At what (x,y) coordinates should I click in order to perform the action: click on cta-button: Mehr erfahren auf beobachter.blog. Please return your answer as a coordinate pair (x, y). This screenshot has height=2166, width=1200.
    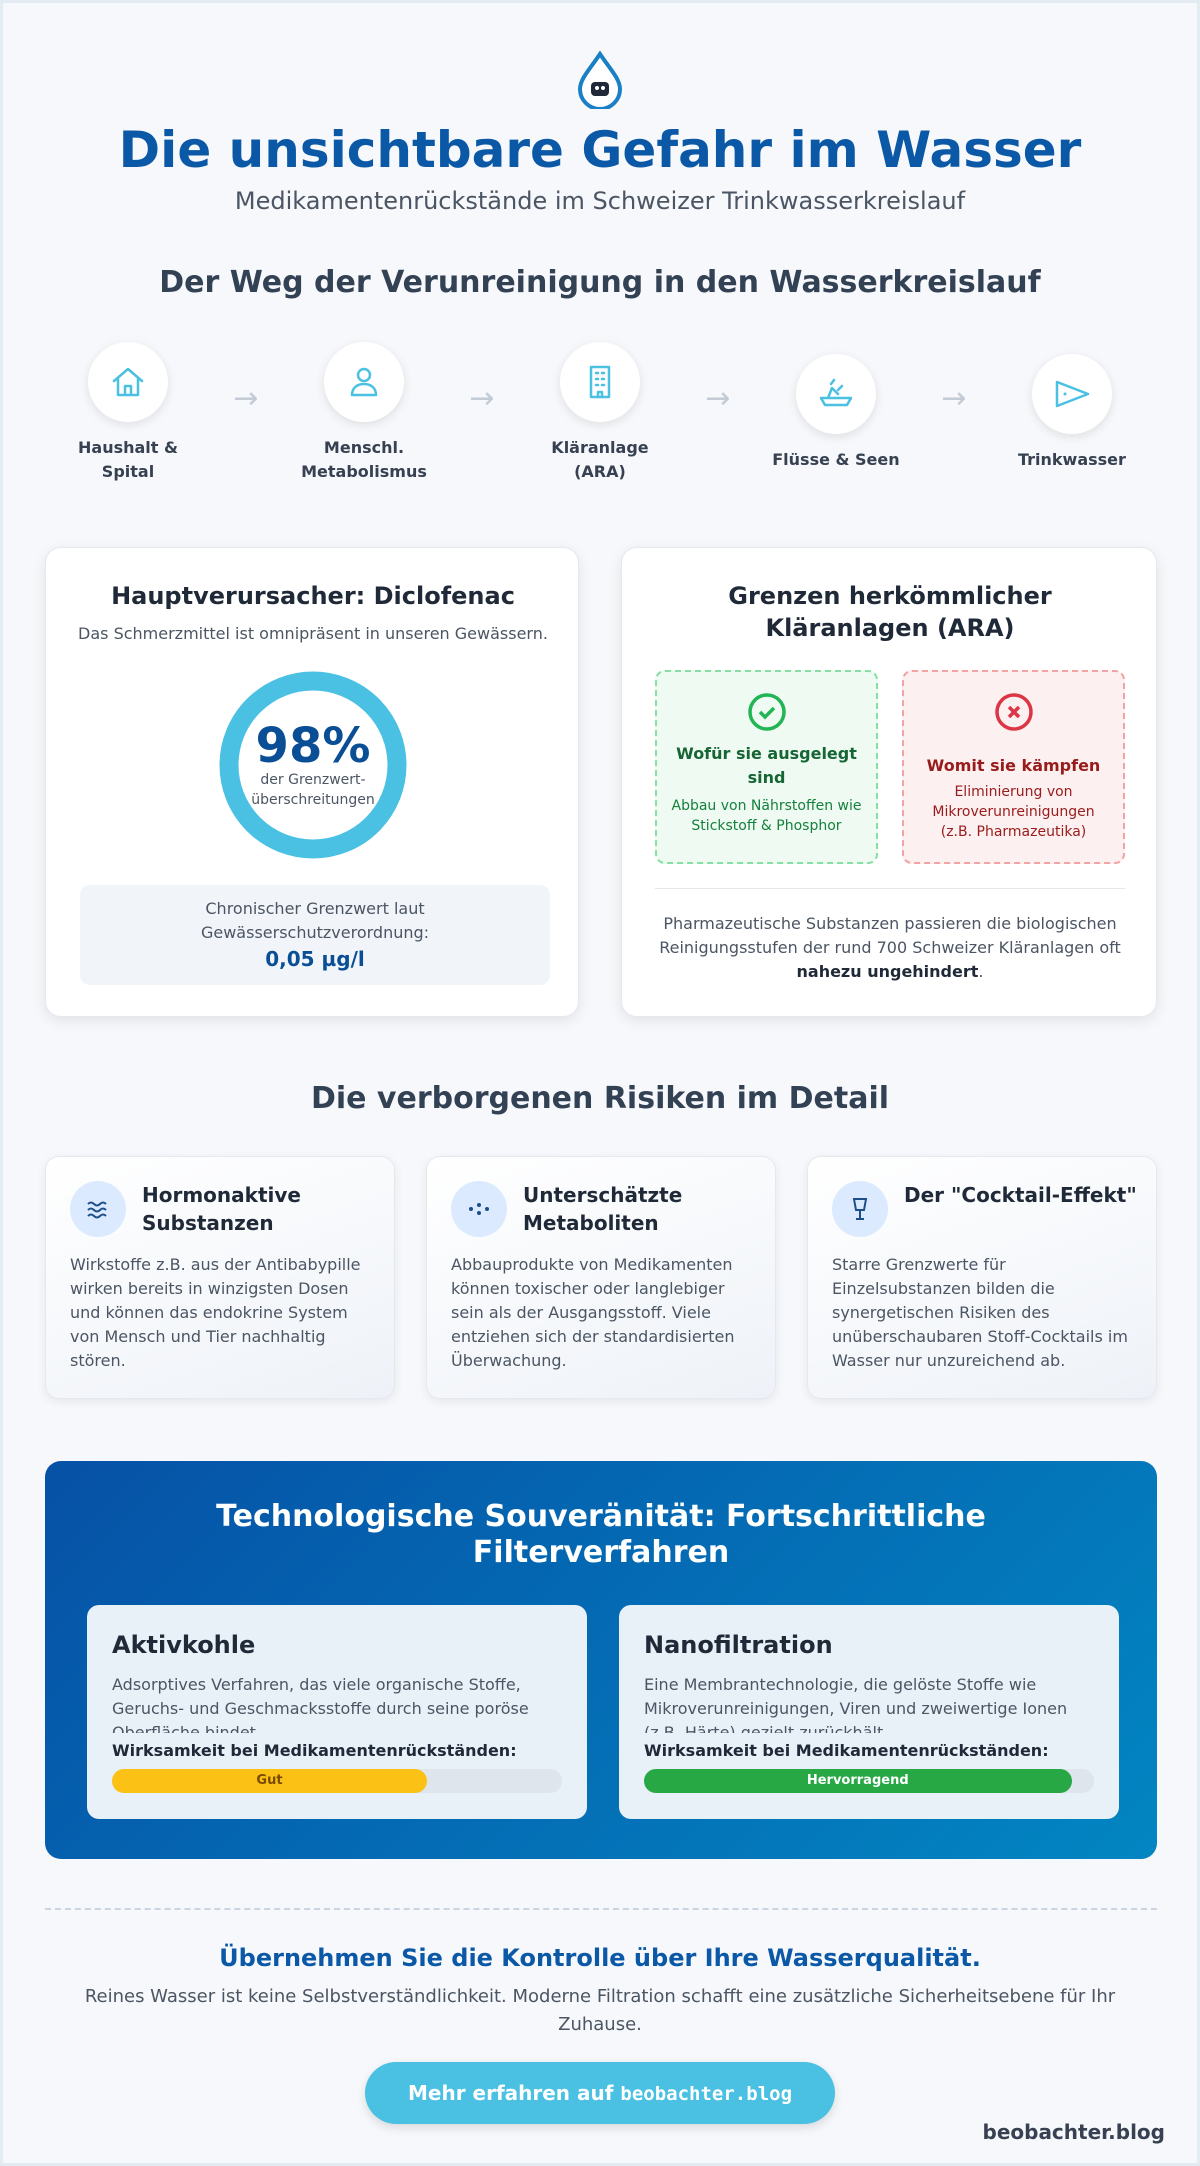
    Looking at the image, I should click on (600, 2093).